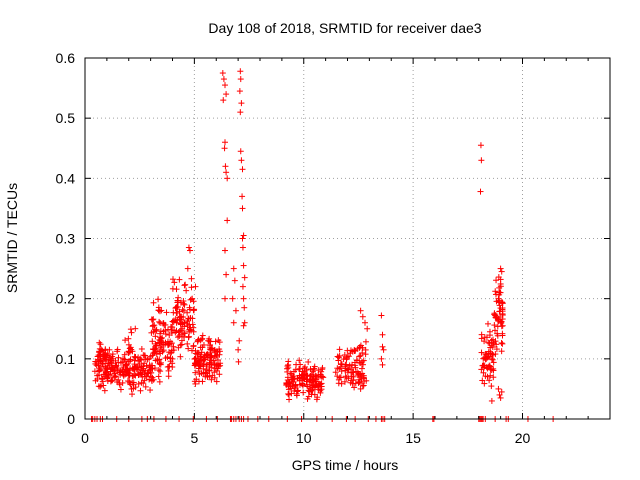  I want to click on x-tick-label: 15, so click(413, 438).